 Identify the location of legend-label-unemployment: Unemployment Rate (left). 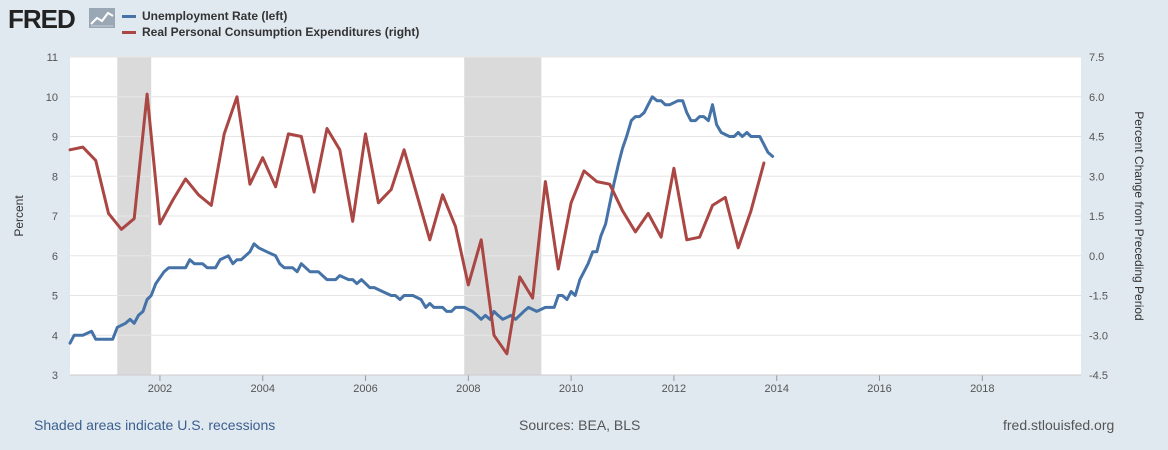
(215, 16).